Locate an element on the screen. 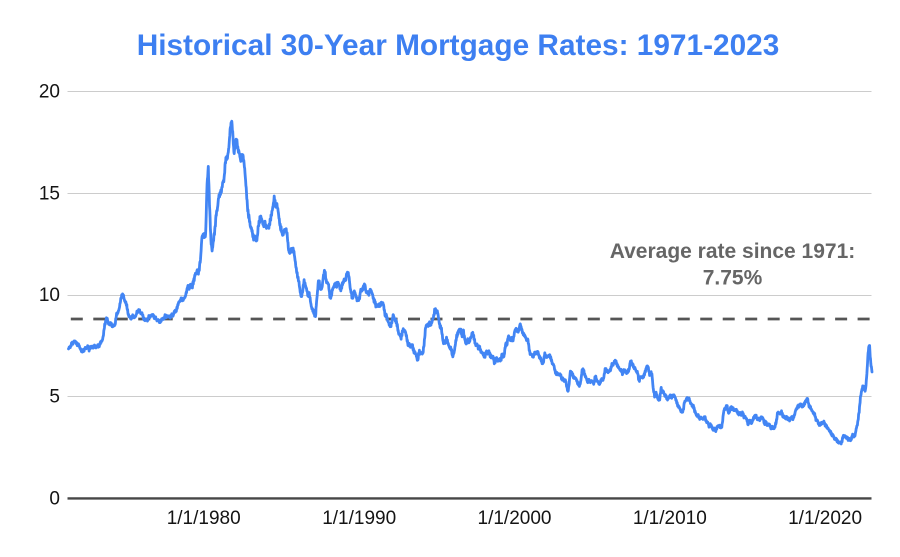 This screenshot has height=557, width=900. svg-text: 15 is located at coordinates (49, 193).